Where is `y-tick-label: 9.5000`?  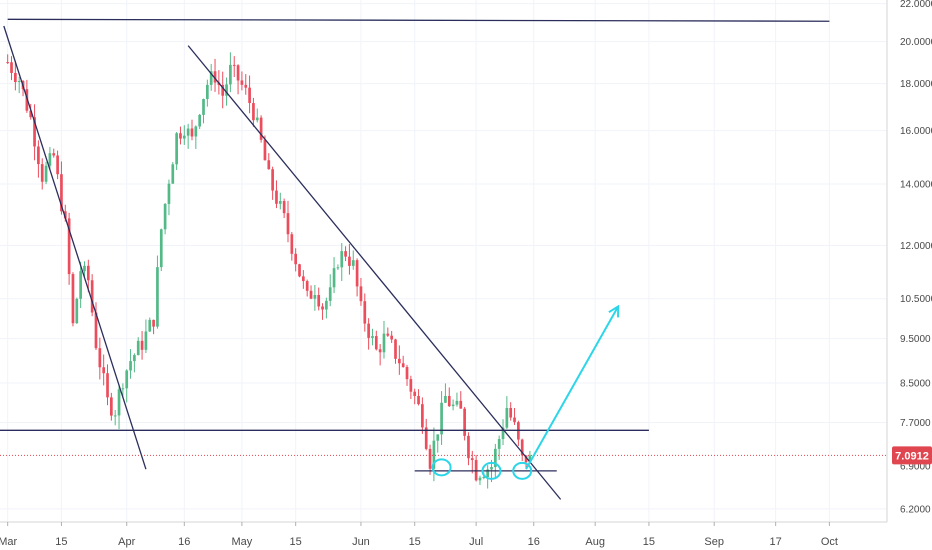 y-tick-label: 9.5000 is located at coordinates (915, 339).